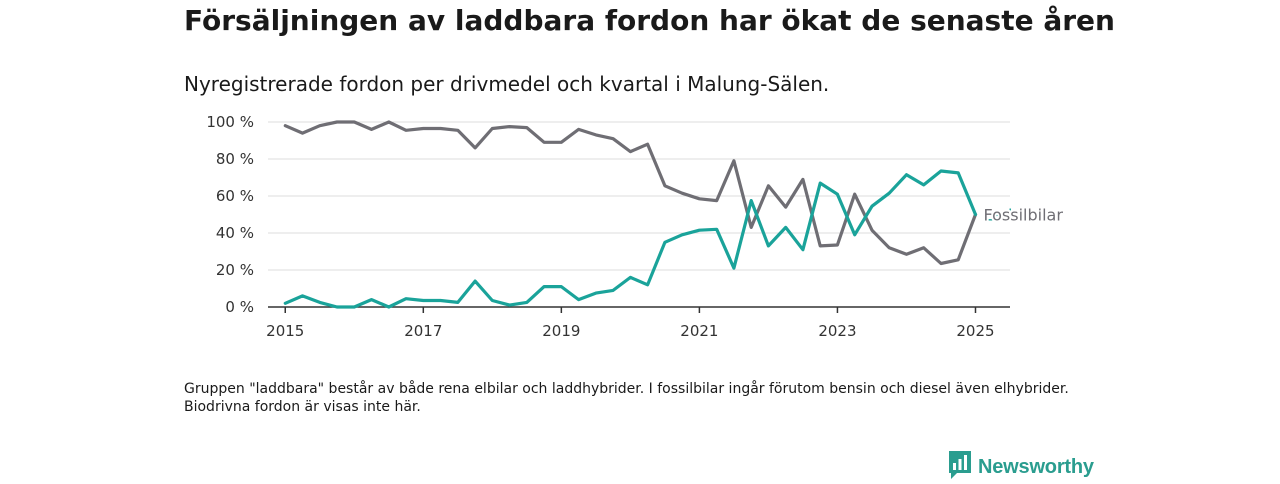  I want to click on y-tick-label: 100 %, so click(230, 122).